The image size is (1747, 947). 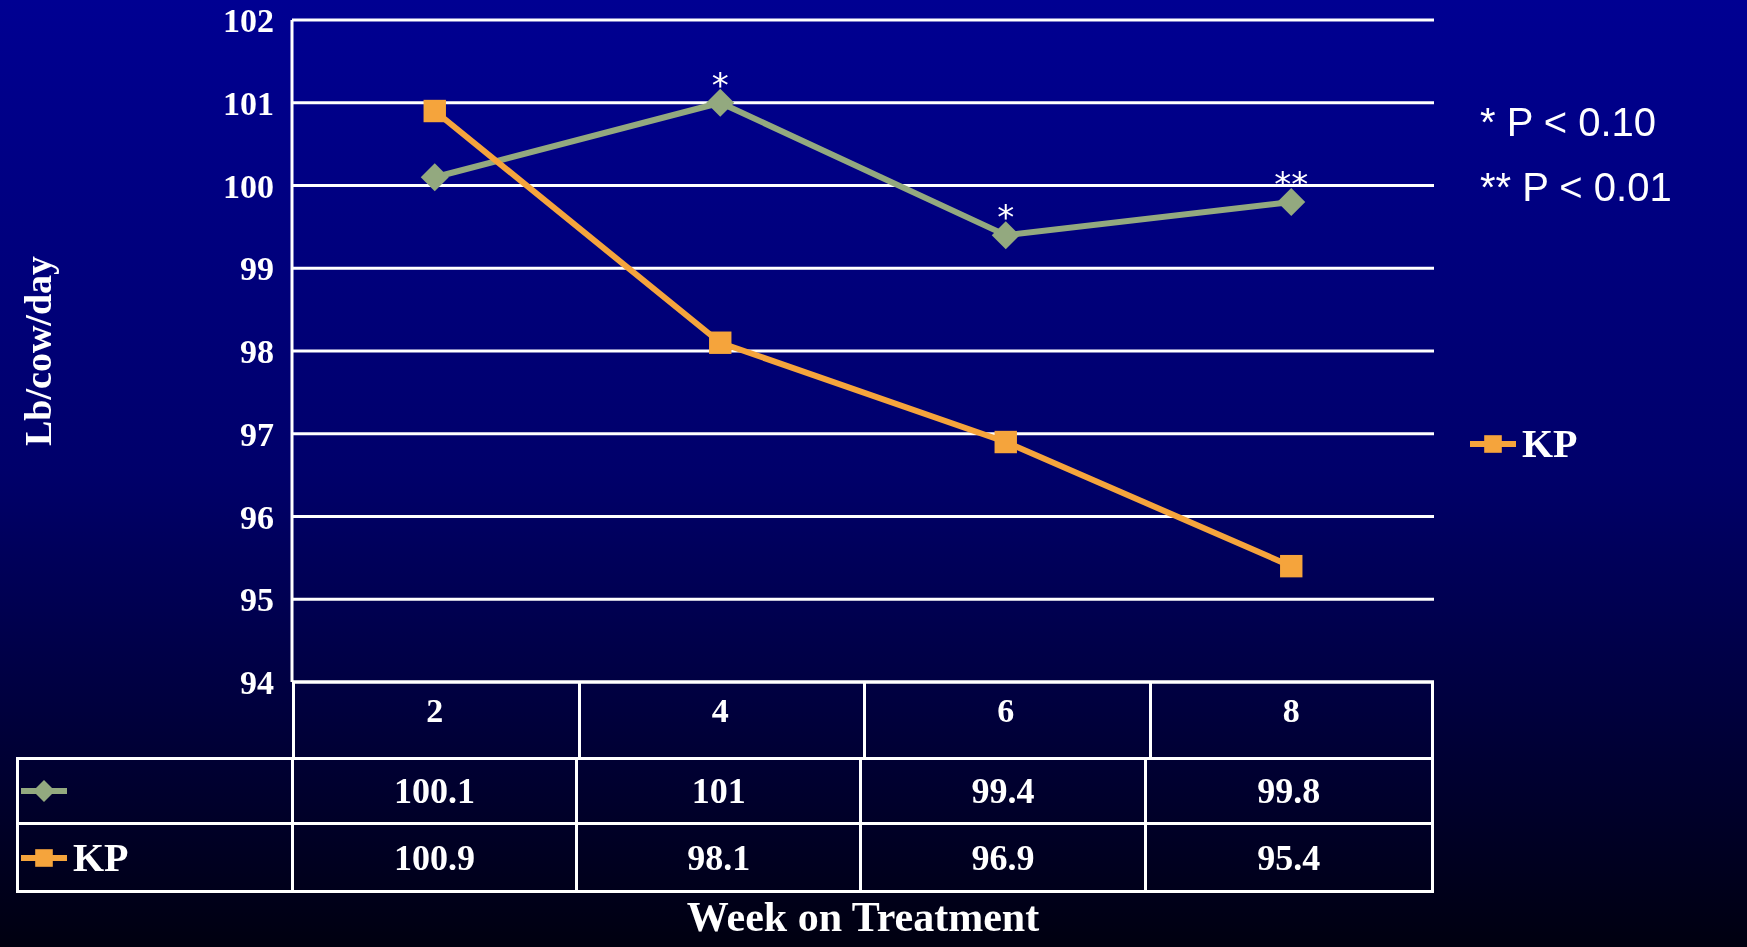 What do you see at coordinates (257, 269) in the screenshot?
I see `y-tick-label: 99` at bounding box center [257, 269].